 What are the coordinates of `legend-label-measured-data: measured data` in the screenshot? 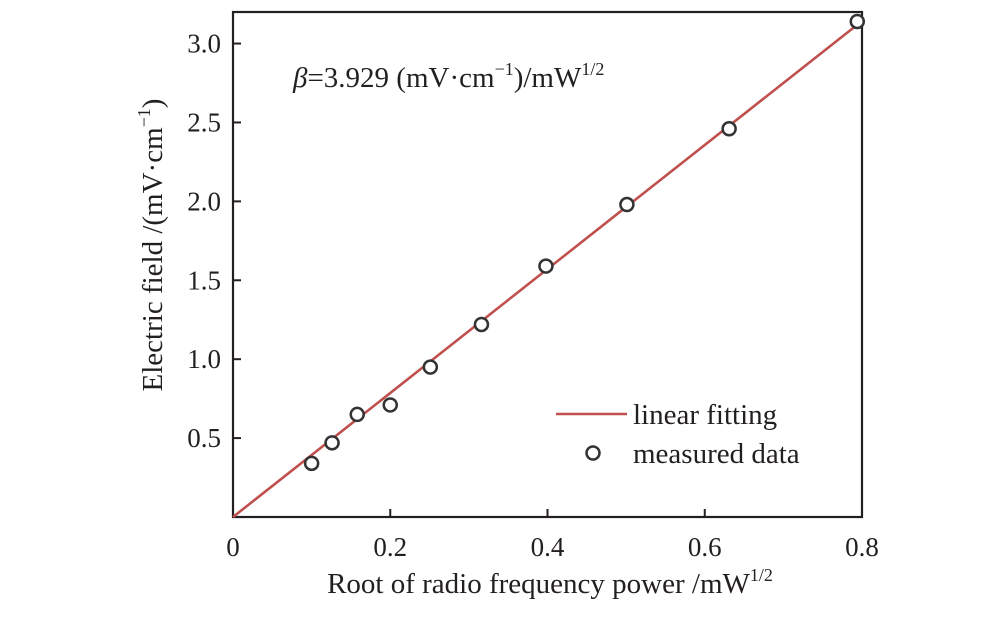 It's located at (716, 454).